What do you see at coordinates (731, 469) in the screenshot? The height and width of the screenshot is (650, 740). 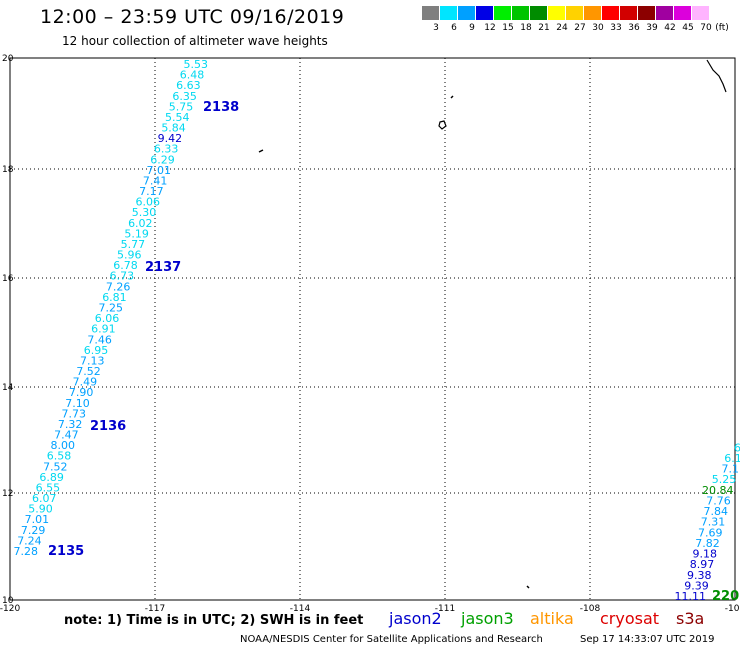 I see `swh-value: 7.1` at bounding box center [731, 469].